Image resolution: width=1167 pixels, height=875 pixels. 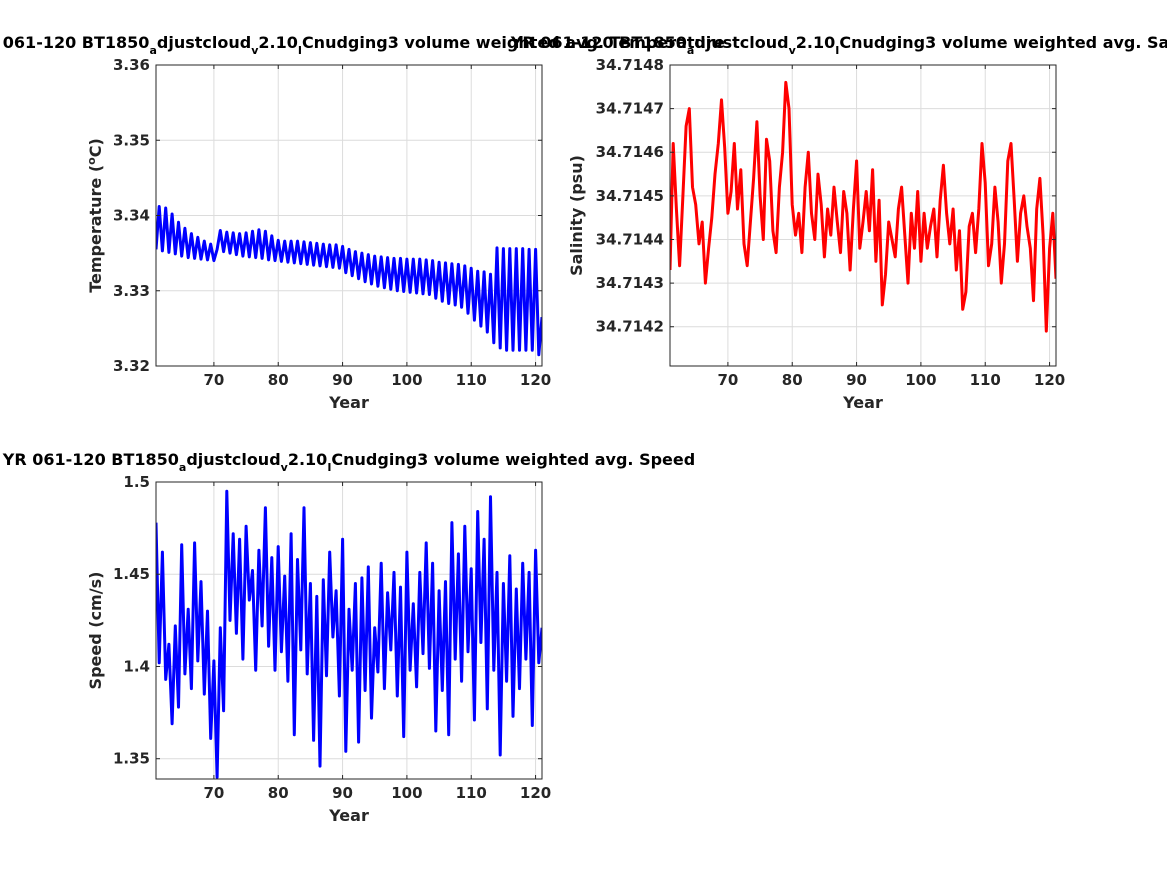 I want to click on y-axis-label: Salinity (psu), so click(x=576, y=215).